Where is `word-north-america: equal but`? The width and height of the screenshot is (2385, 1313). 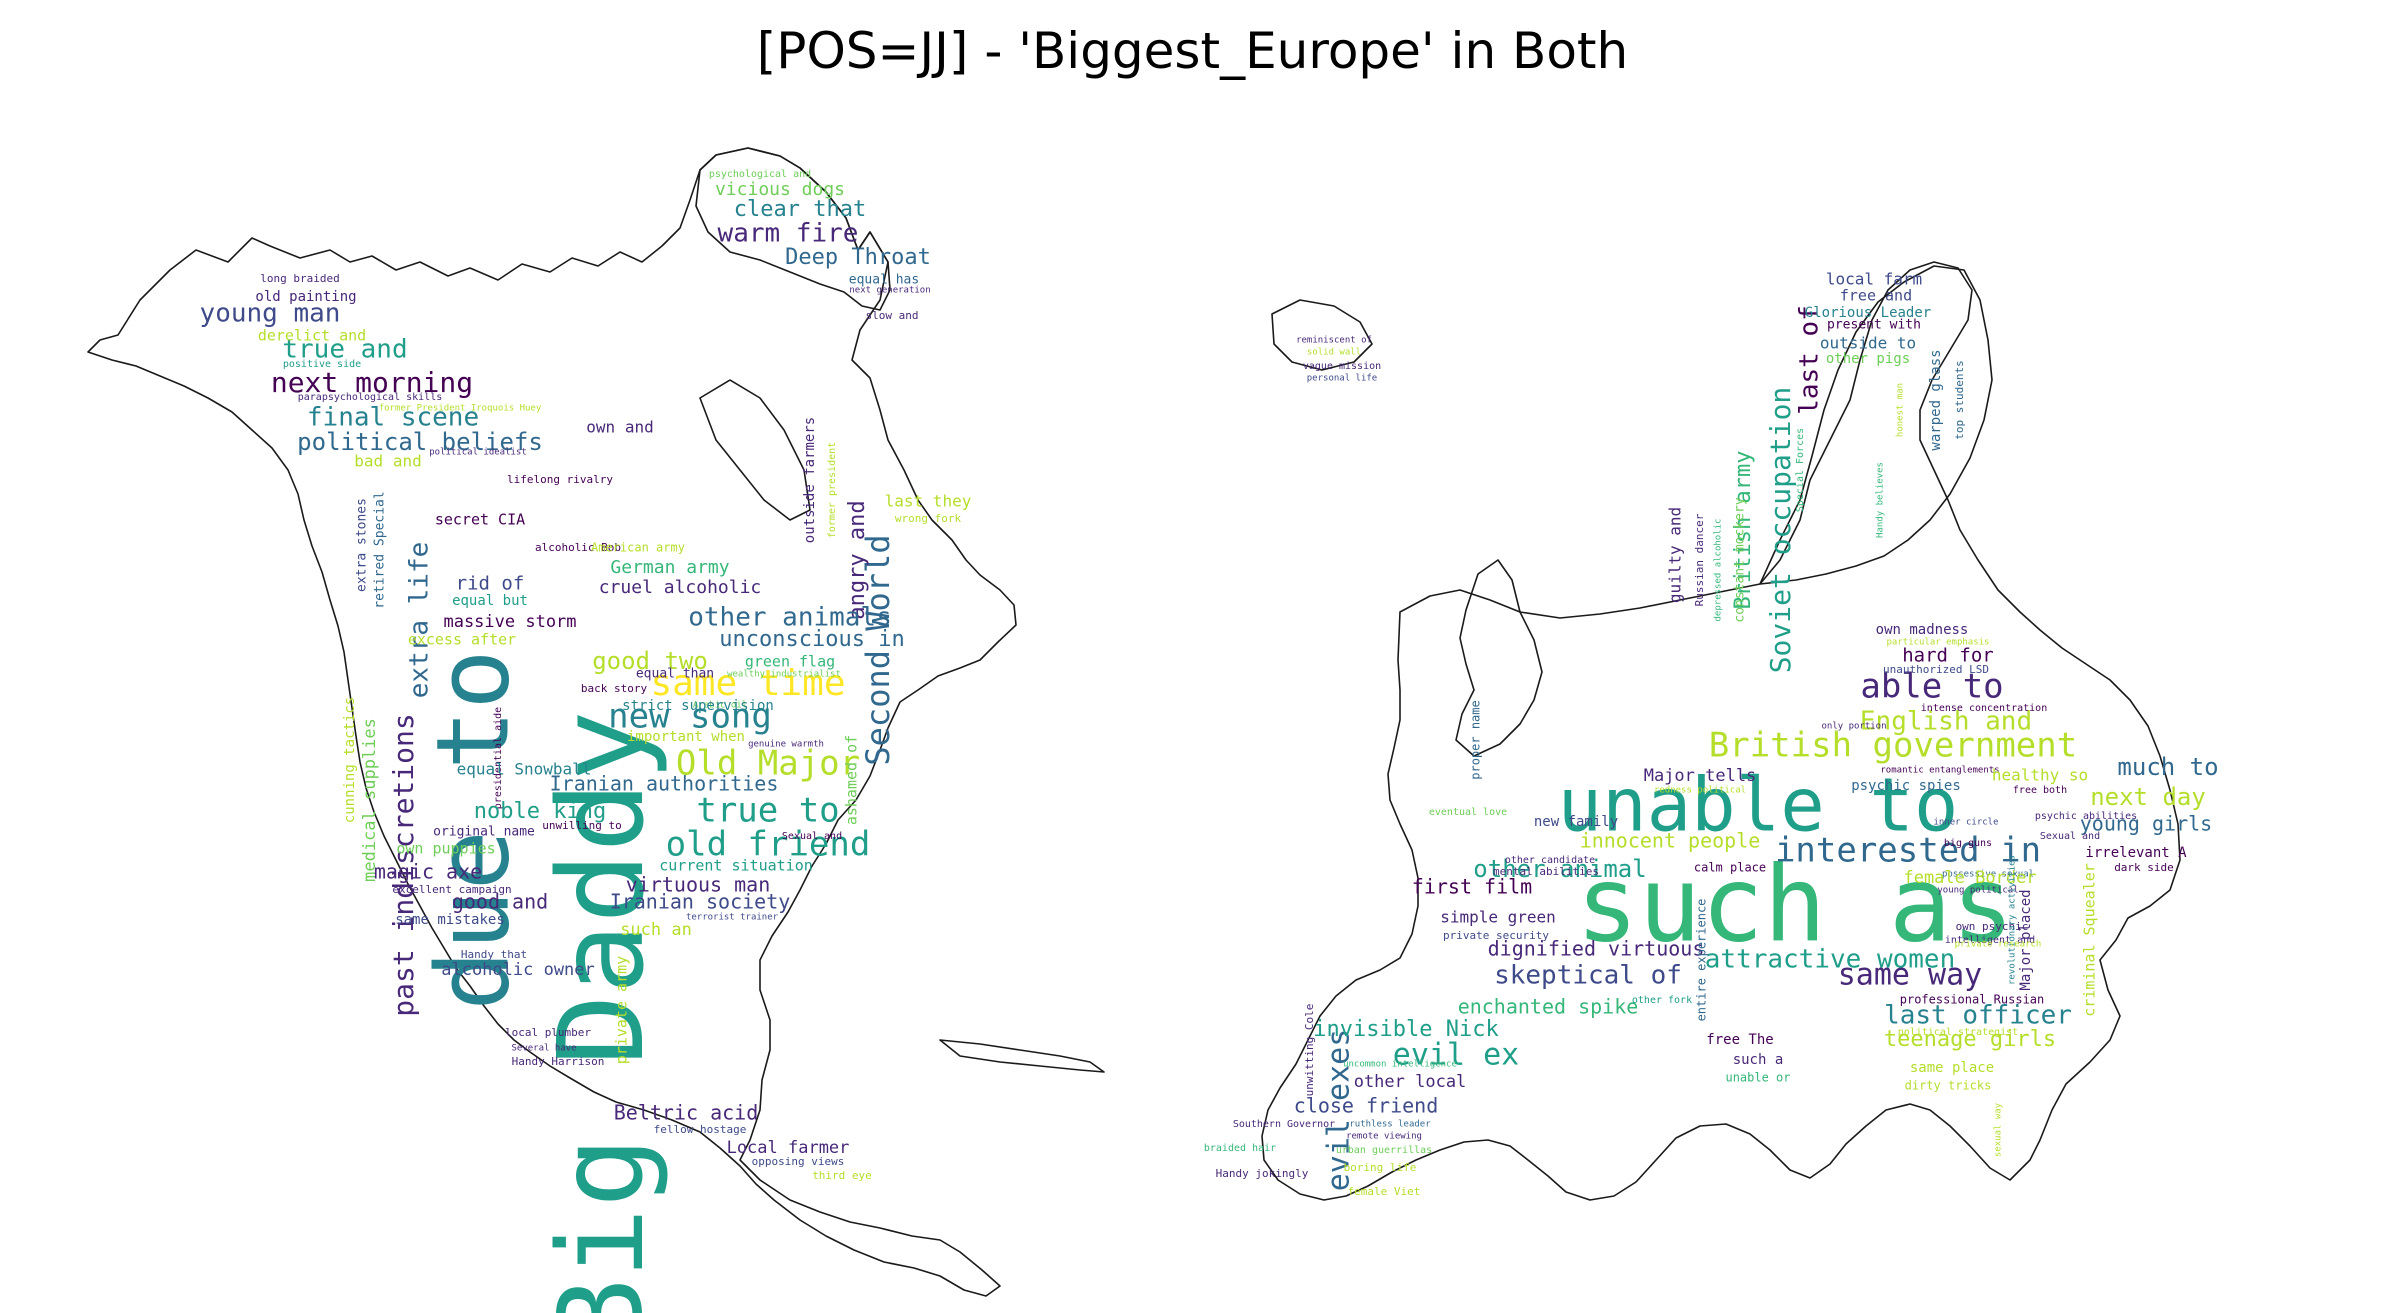 word-north-america: equal but is located at coordinates (490, 601).